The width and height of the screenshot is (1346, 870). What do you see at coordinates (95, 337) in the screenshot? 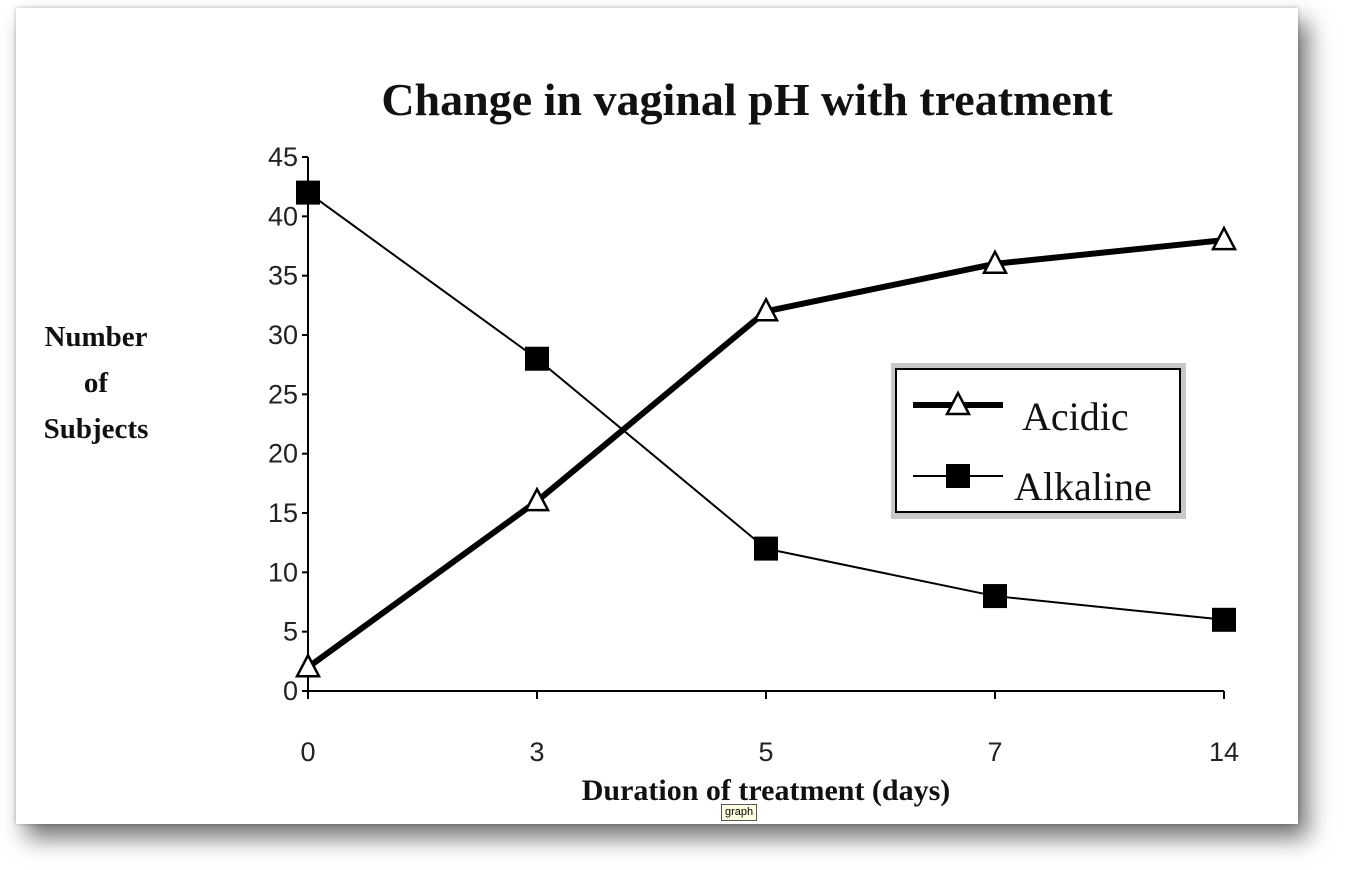
I see `y-axis-label-line: Number` at bounding box center [95, 337].